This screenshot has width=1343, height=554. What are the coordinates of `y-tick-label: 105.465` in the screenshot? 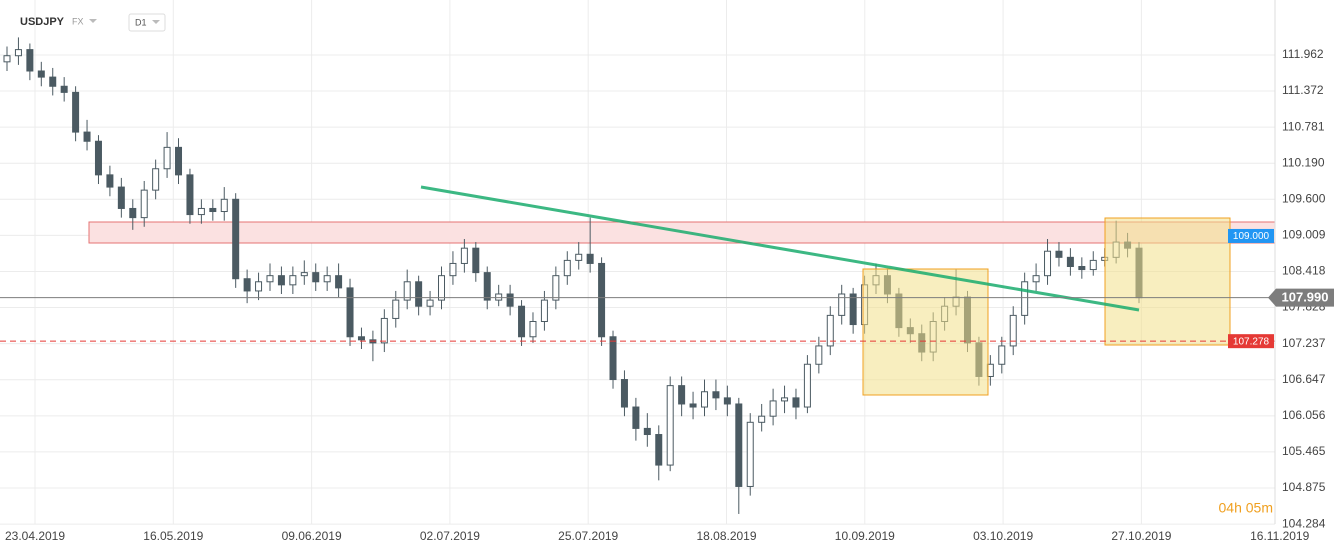 It's located at (1304, 451).